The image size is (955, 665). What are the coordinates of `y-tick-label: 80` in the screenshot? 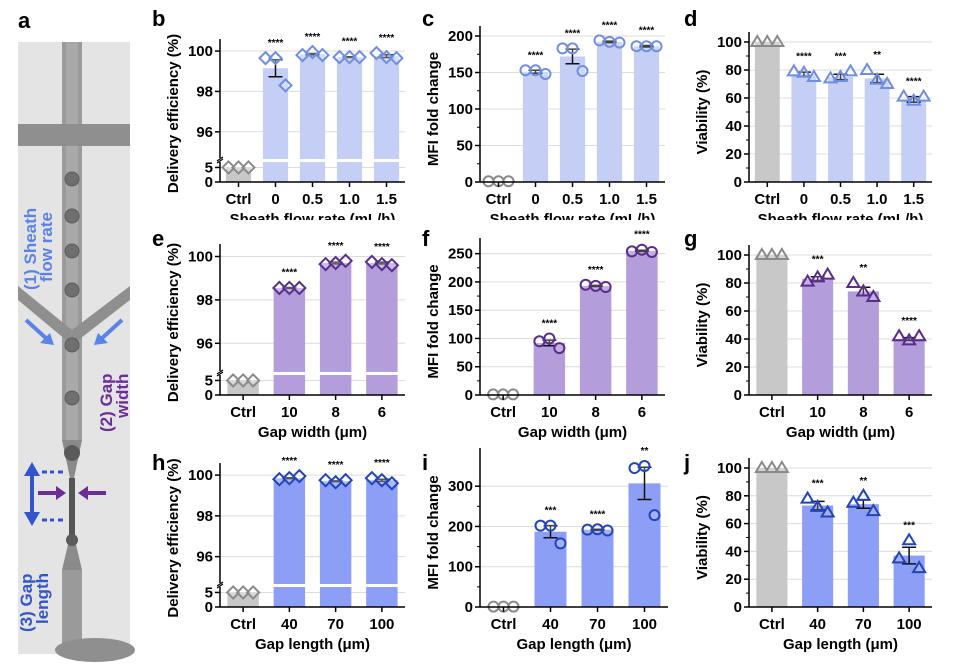 It's located at (733, 283).